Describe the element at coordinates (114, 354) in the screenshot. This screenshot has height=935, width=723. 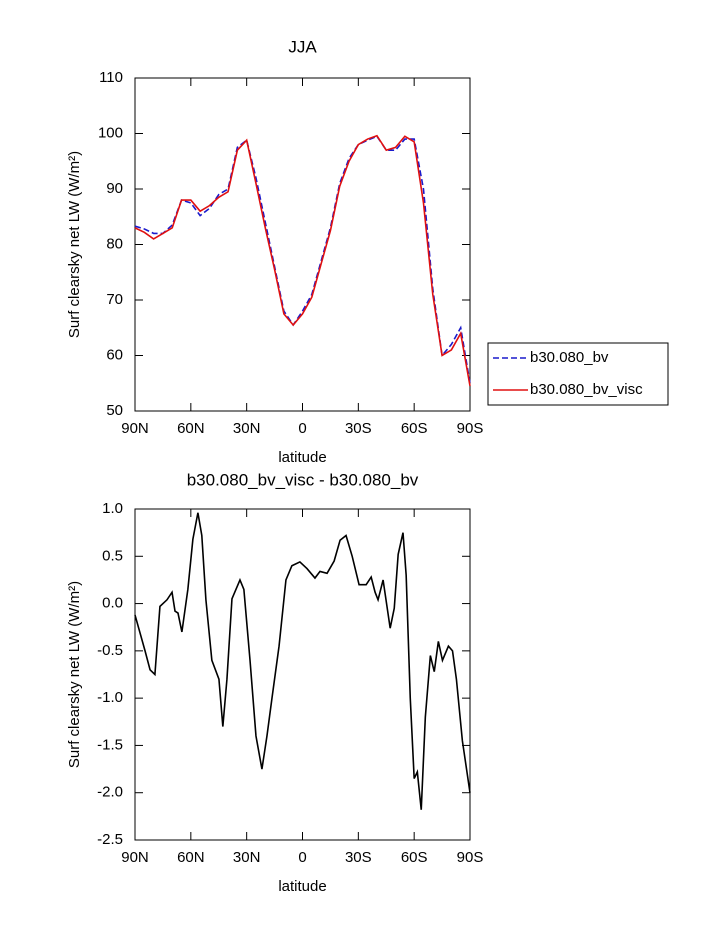
I see `y-tick-label: 60` at that location.